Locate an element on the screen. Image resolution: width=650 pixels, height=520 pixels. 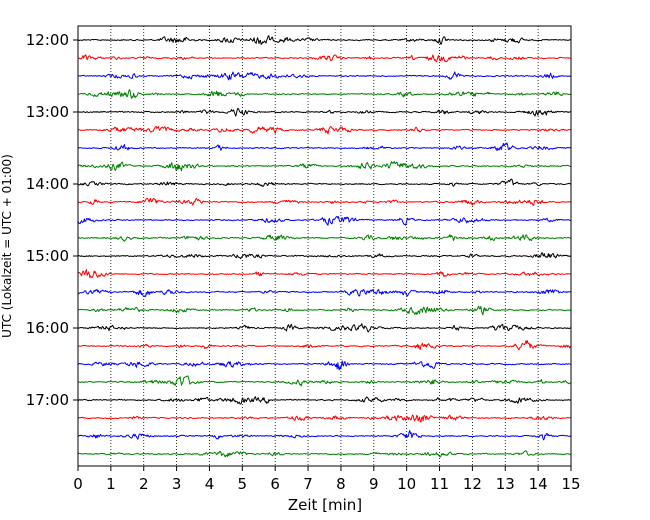
x-tick-label: 7 is located at coordinates (308, 484).